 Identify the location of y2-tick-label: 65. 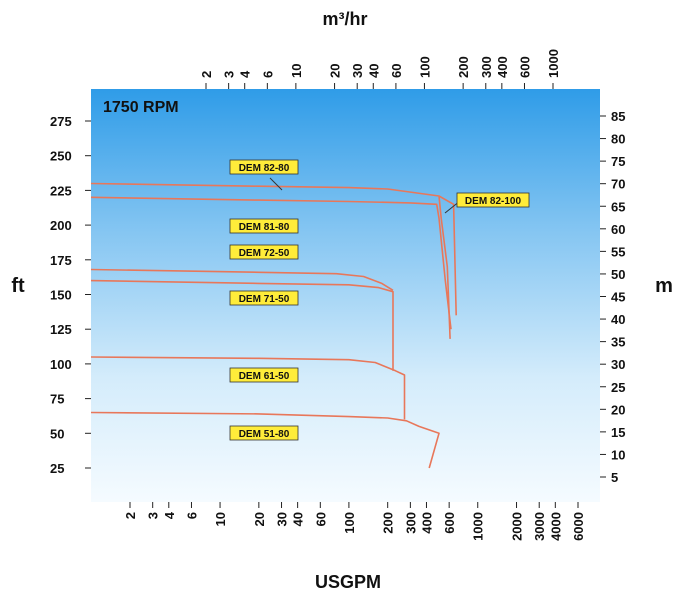
(618, 206).